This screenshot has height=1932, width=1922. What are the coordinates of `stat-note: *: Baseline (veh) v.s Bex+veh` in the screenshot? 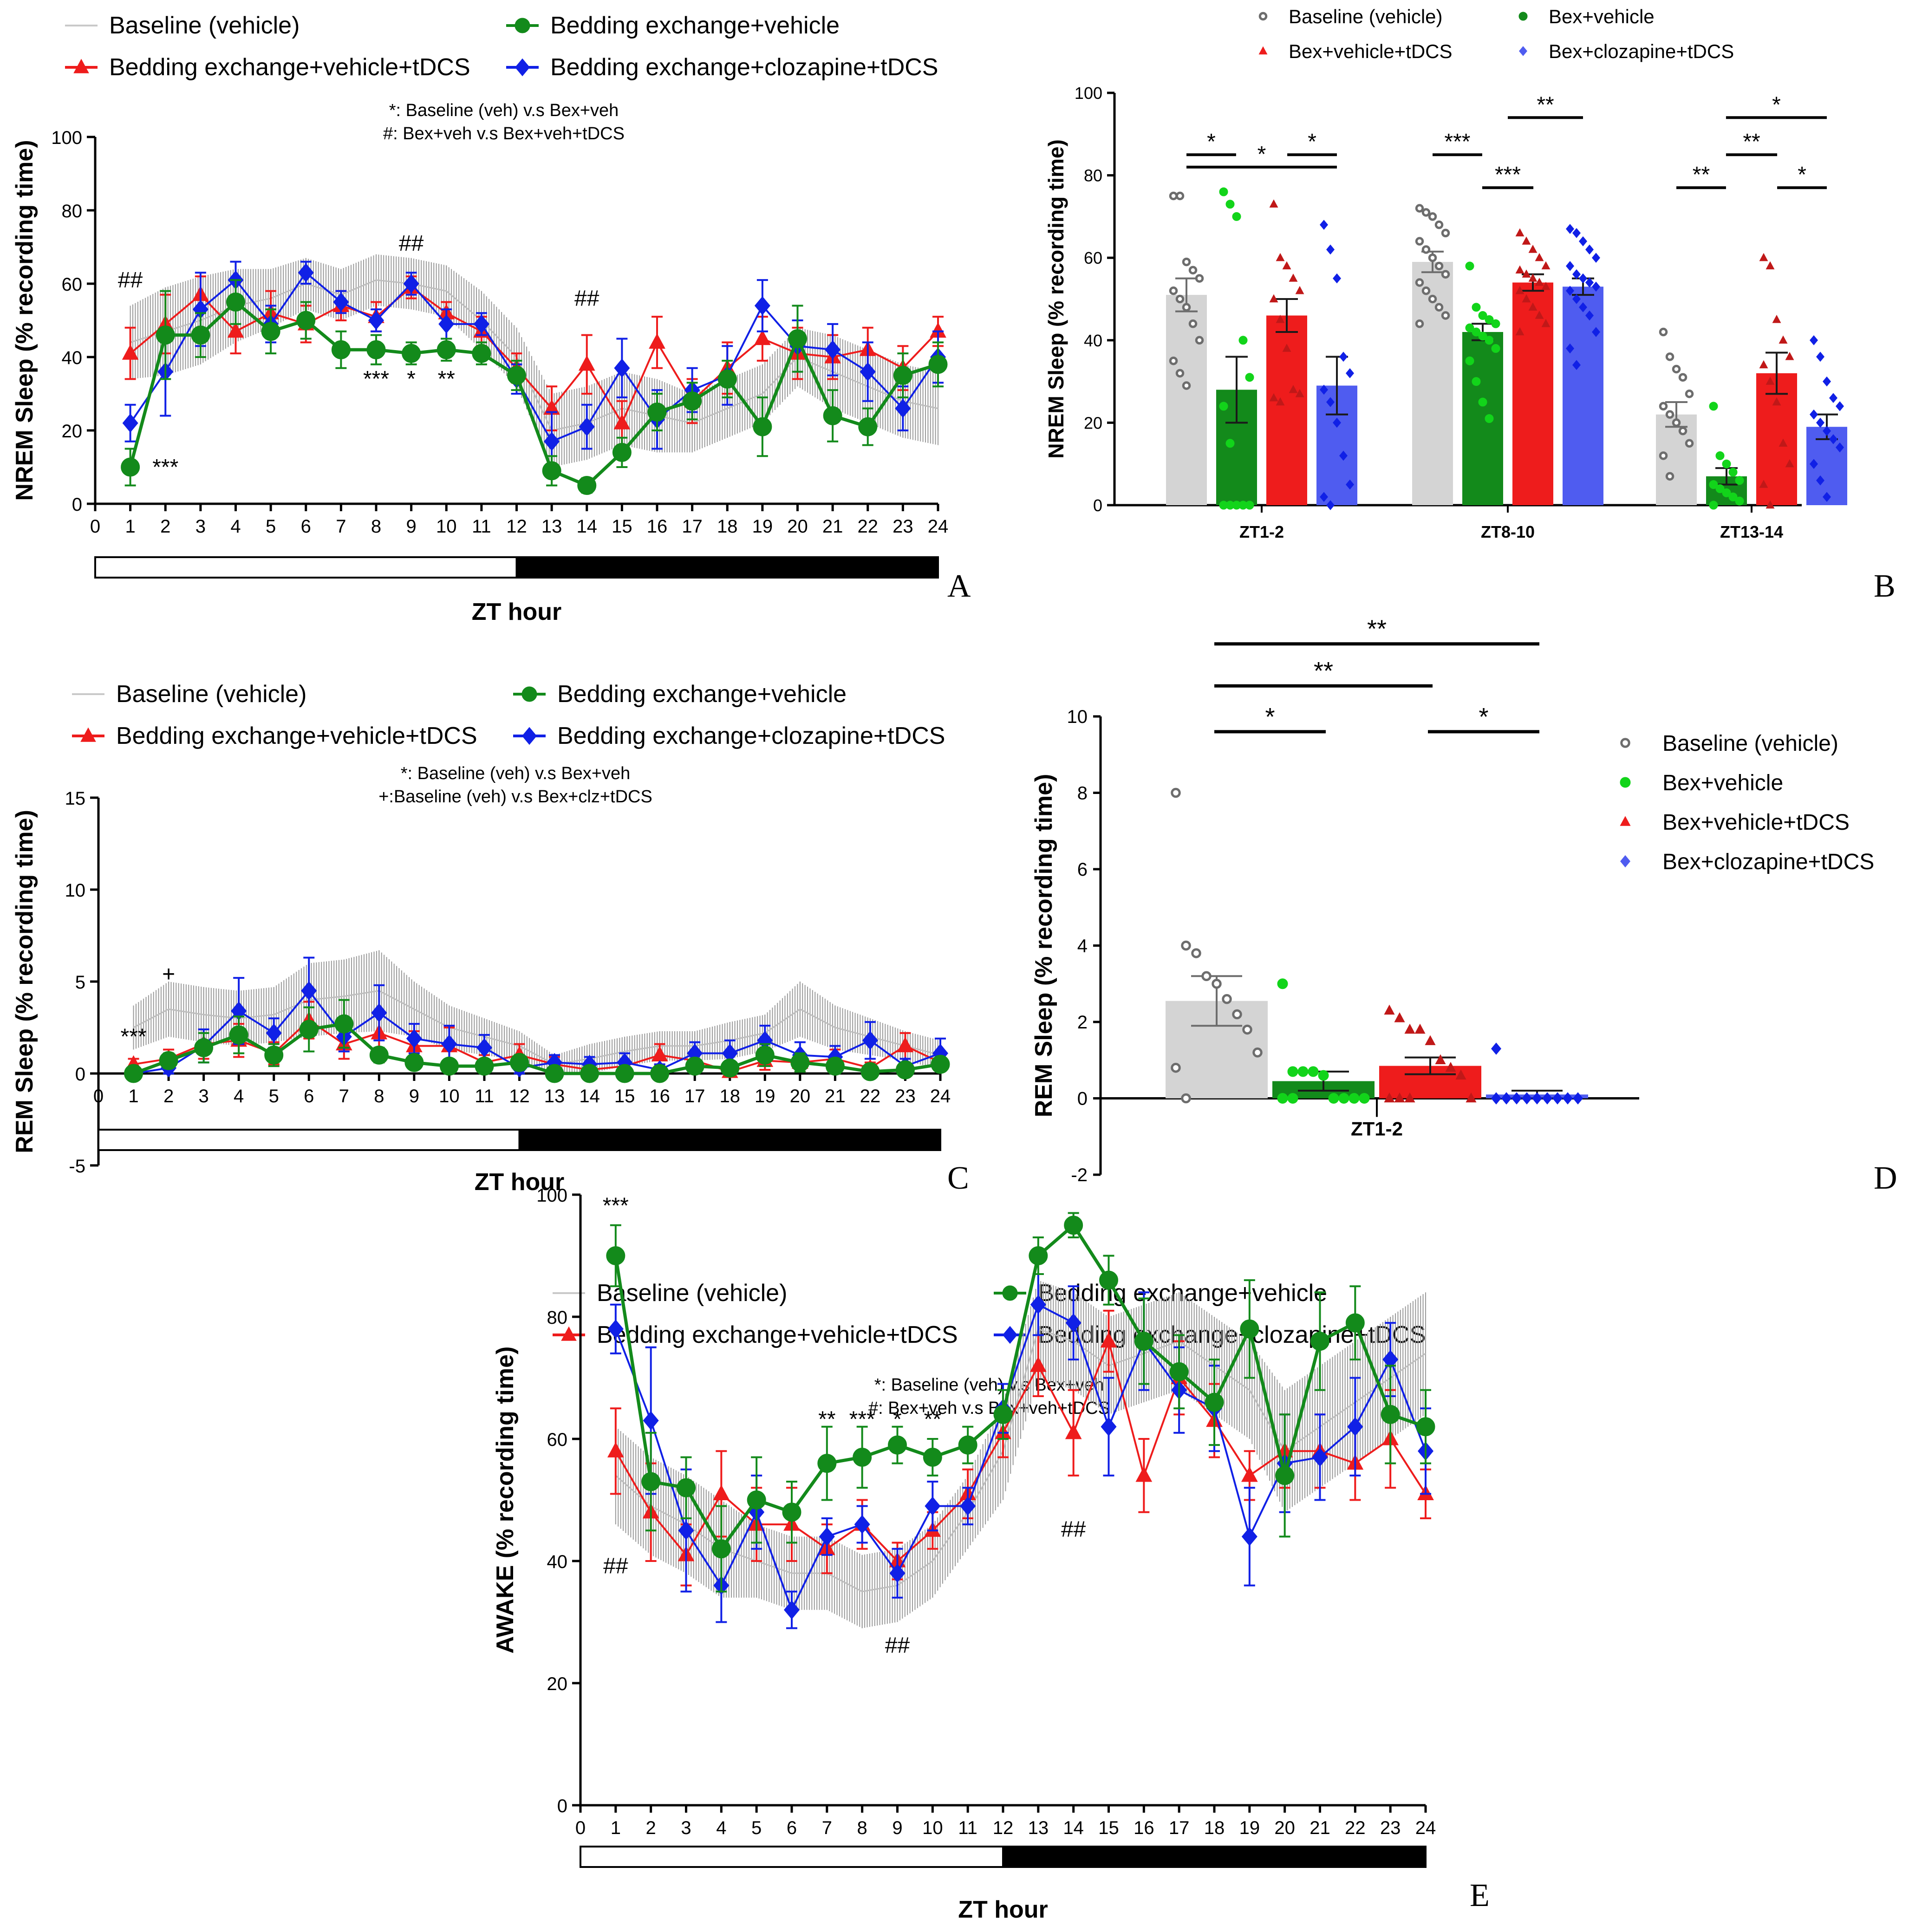 It's located at (504, 111).